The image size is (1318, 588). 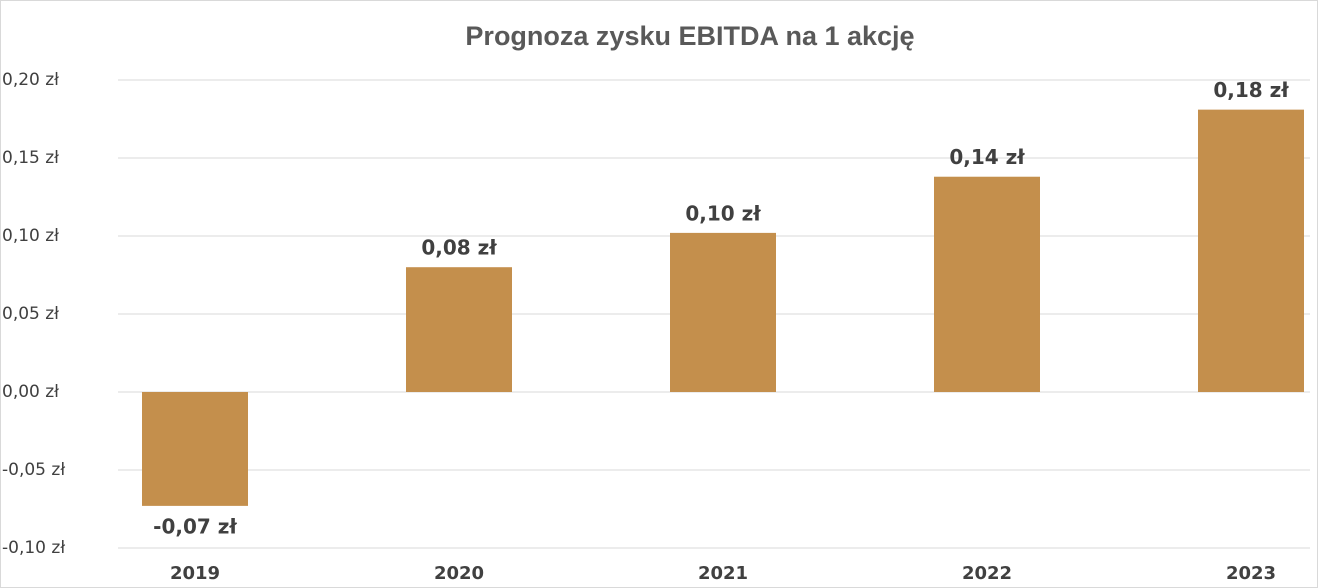 I want to click on y-tick-label: 0,00 zł, so click(x=30, y=392).